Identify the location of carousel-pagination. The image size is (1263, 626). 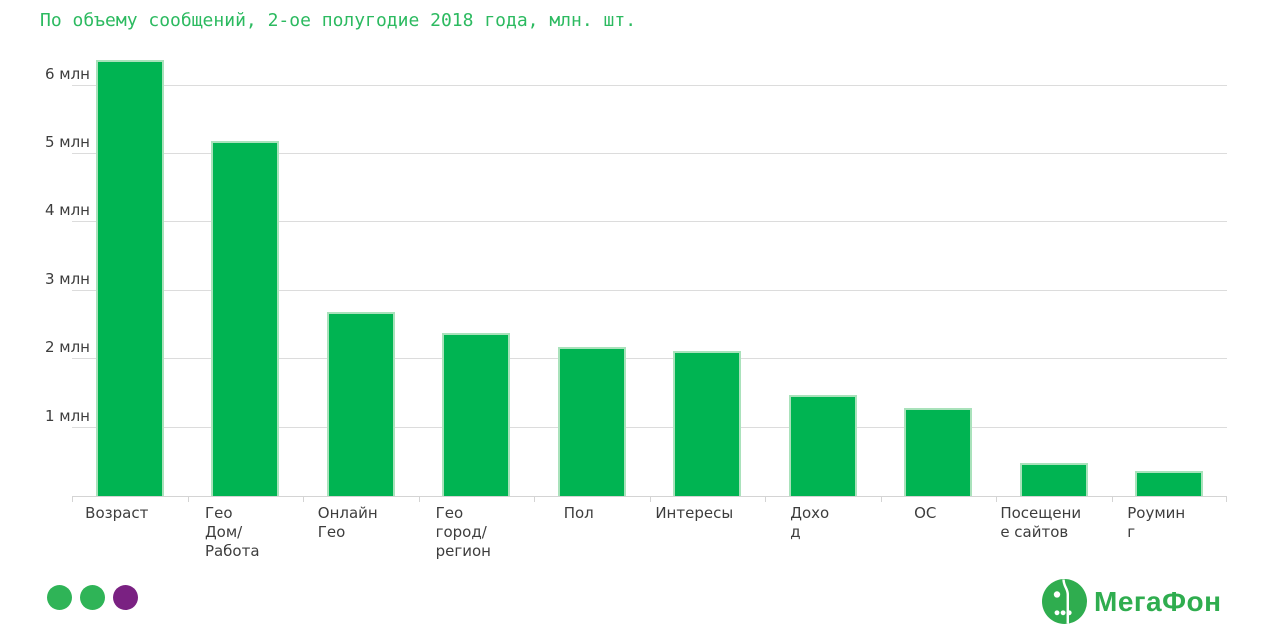
(92, 597).